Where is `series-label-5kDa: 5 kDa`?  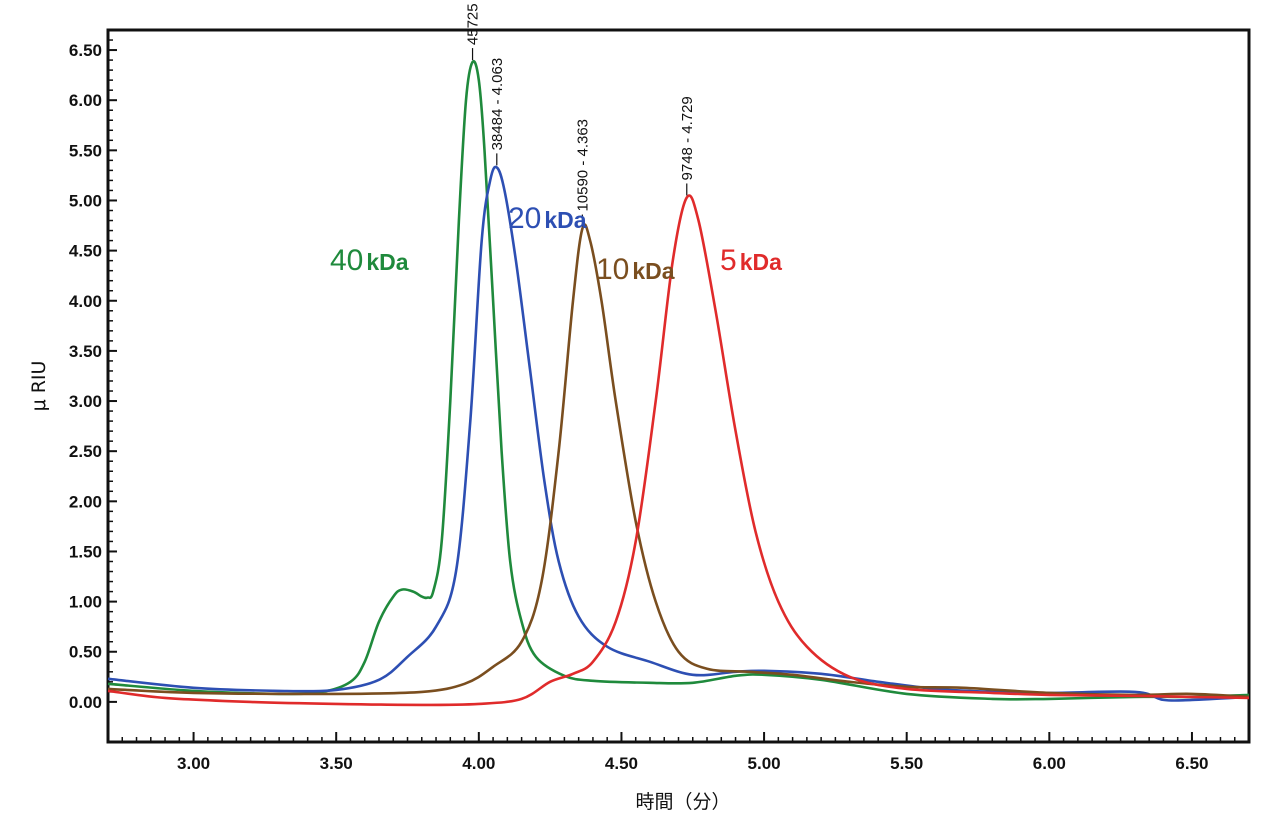
series-label-5kDa: 5 kDa is located at coordinates (751, 260).